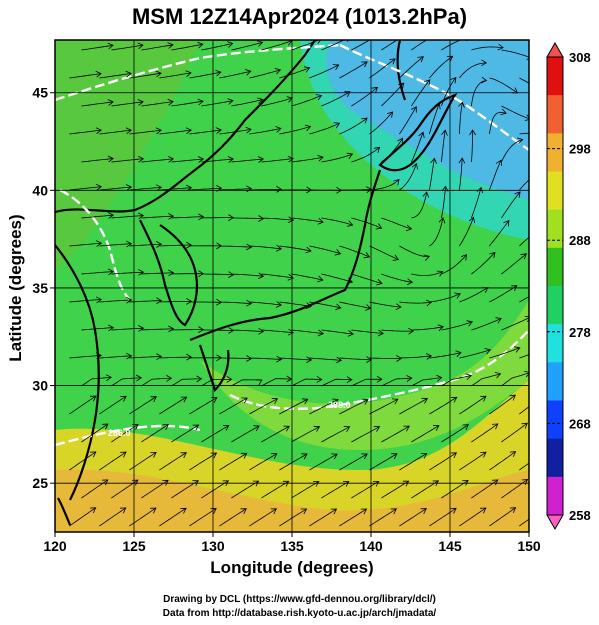 The image size is (599, 625). I want to click on isotherm-east, so click(434, 97).